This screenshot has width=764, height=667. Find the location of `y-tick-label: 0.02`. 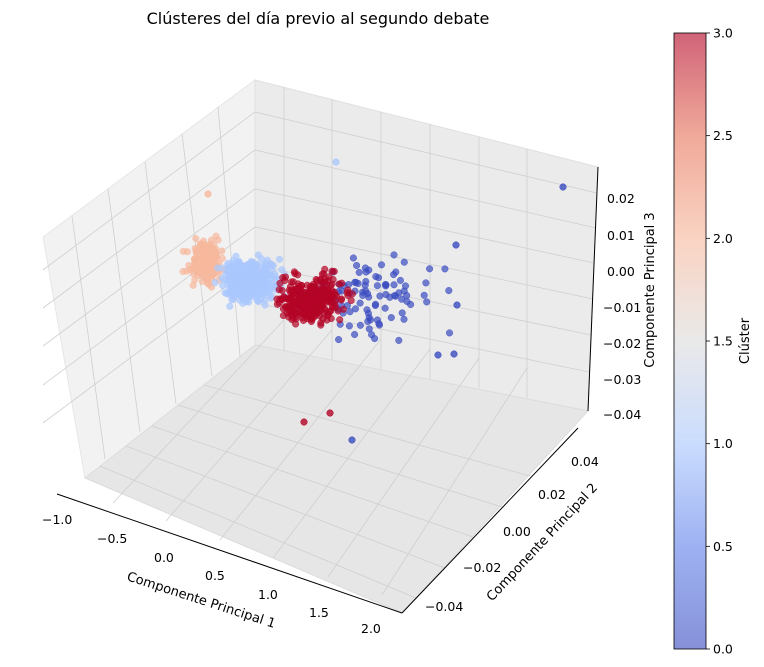

y-tick-label: 0.02 is located at coordinates (552, 494).